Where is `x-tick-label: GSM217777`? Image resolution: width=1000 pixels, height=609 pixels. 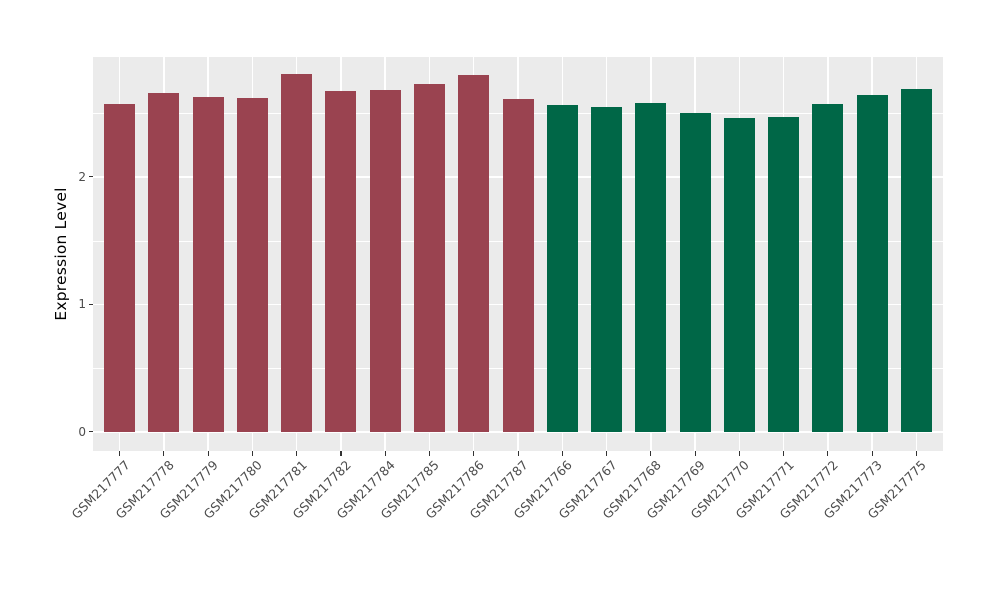 x-tick-label: GSM217777 is located at coordinates (100, 489).